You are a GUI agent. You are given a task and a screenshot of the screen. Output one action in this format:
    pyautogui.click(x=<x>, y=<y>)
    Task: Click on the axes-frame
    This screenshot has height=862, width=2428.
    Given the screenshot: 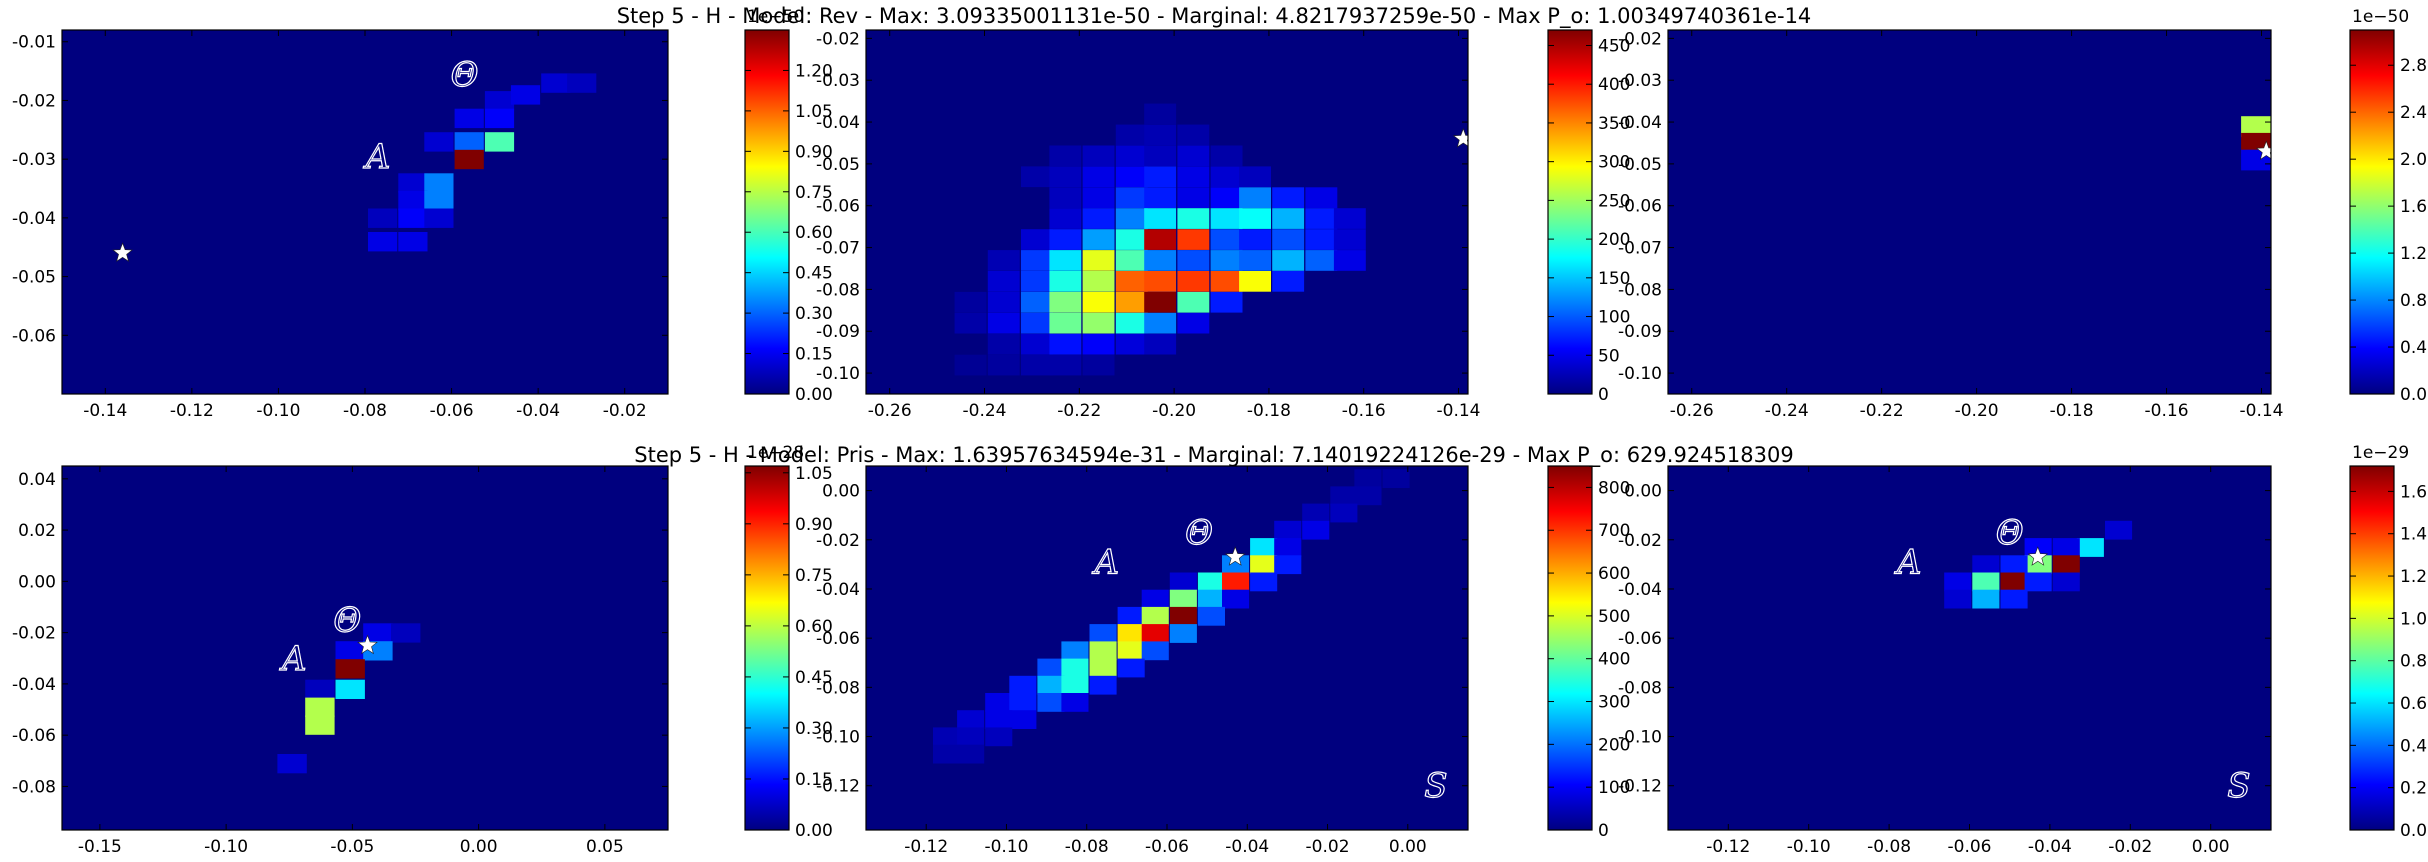 What is the action you would take?
    pyautogui.click(x=365, y=648)
    